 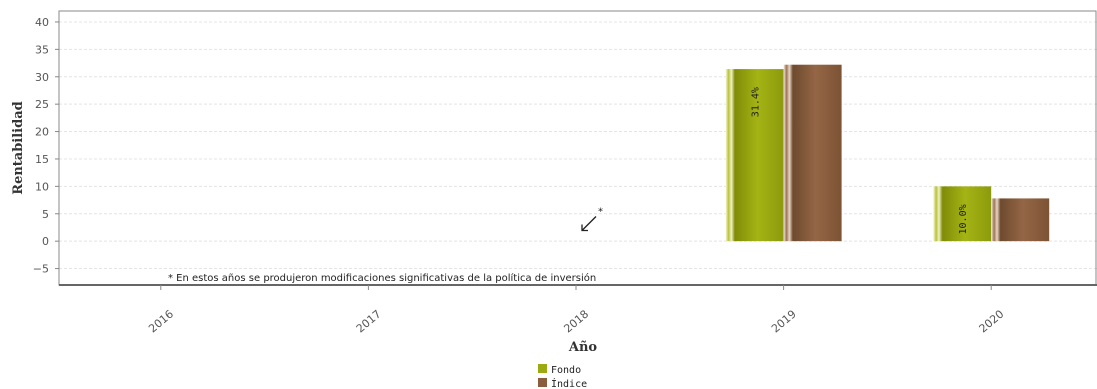 What do you see at coordinates (566, 370) in the screenshot?
I see `legend-label-0: Fondo` at bounding box center [566, 370].